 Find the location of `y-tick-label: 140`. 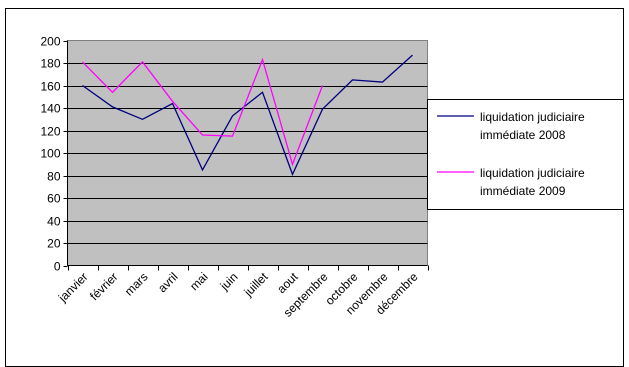

y-tick-label: 140 is located at coordinates (50, 109).